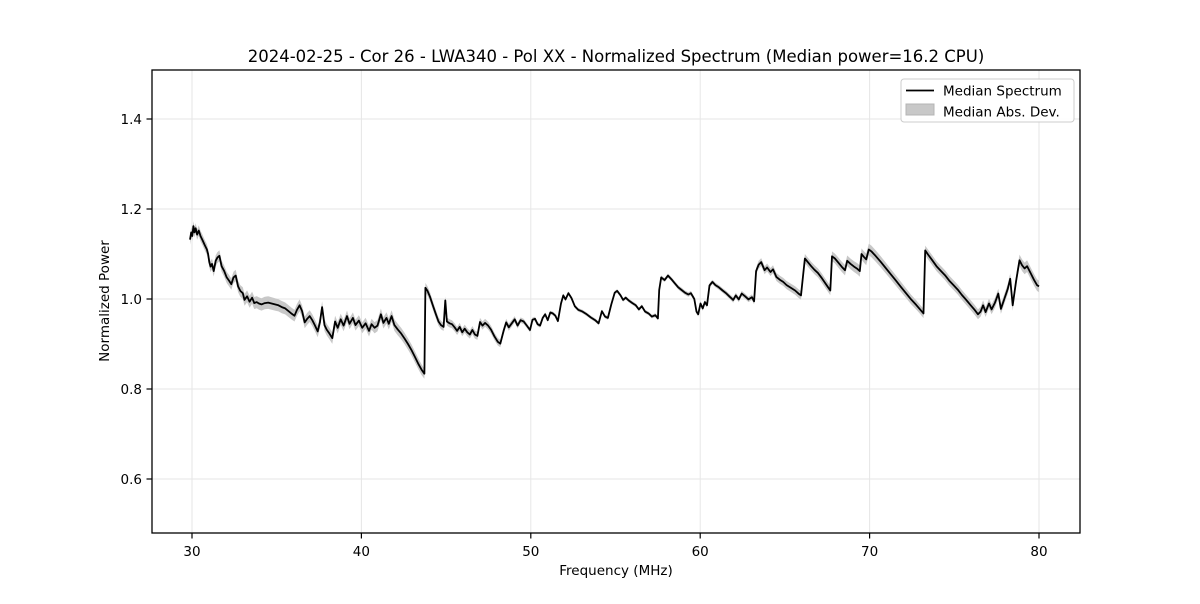  I want to click on y-tick-label: 1.2, so click(131, 210).